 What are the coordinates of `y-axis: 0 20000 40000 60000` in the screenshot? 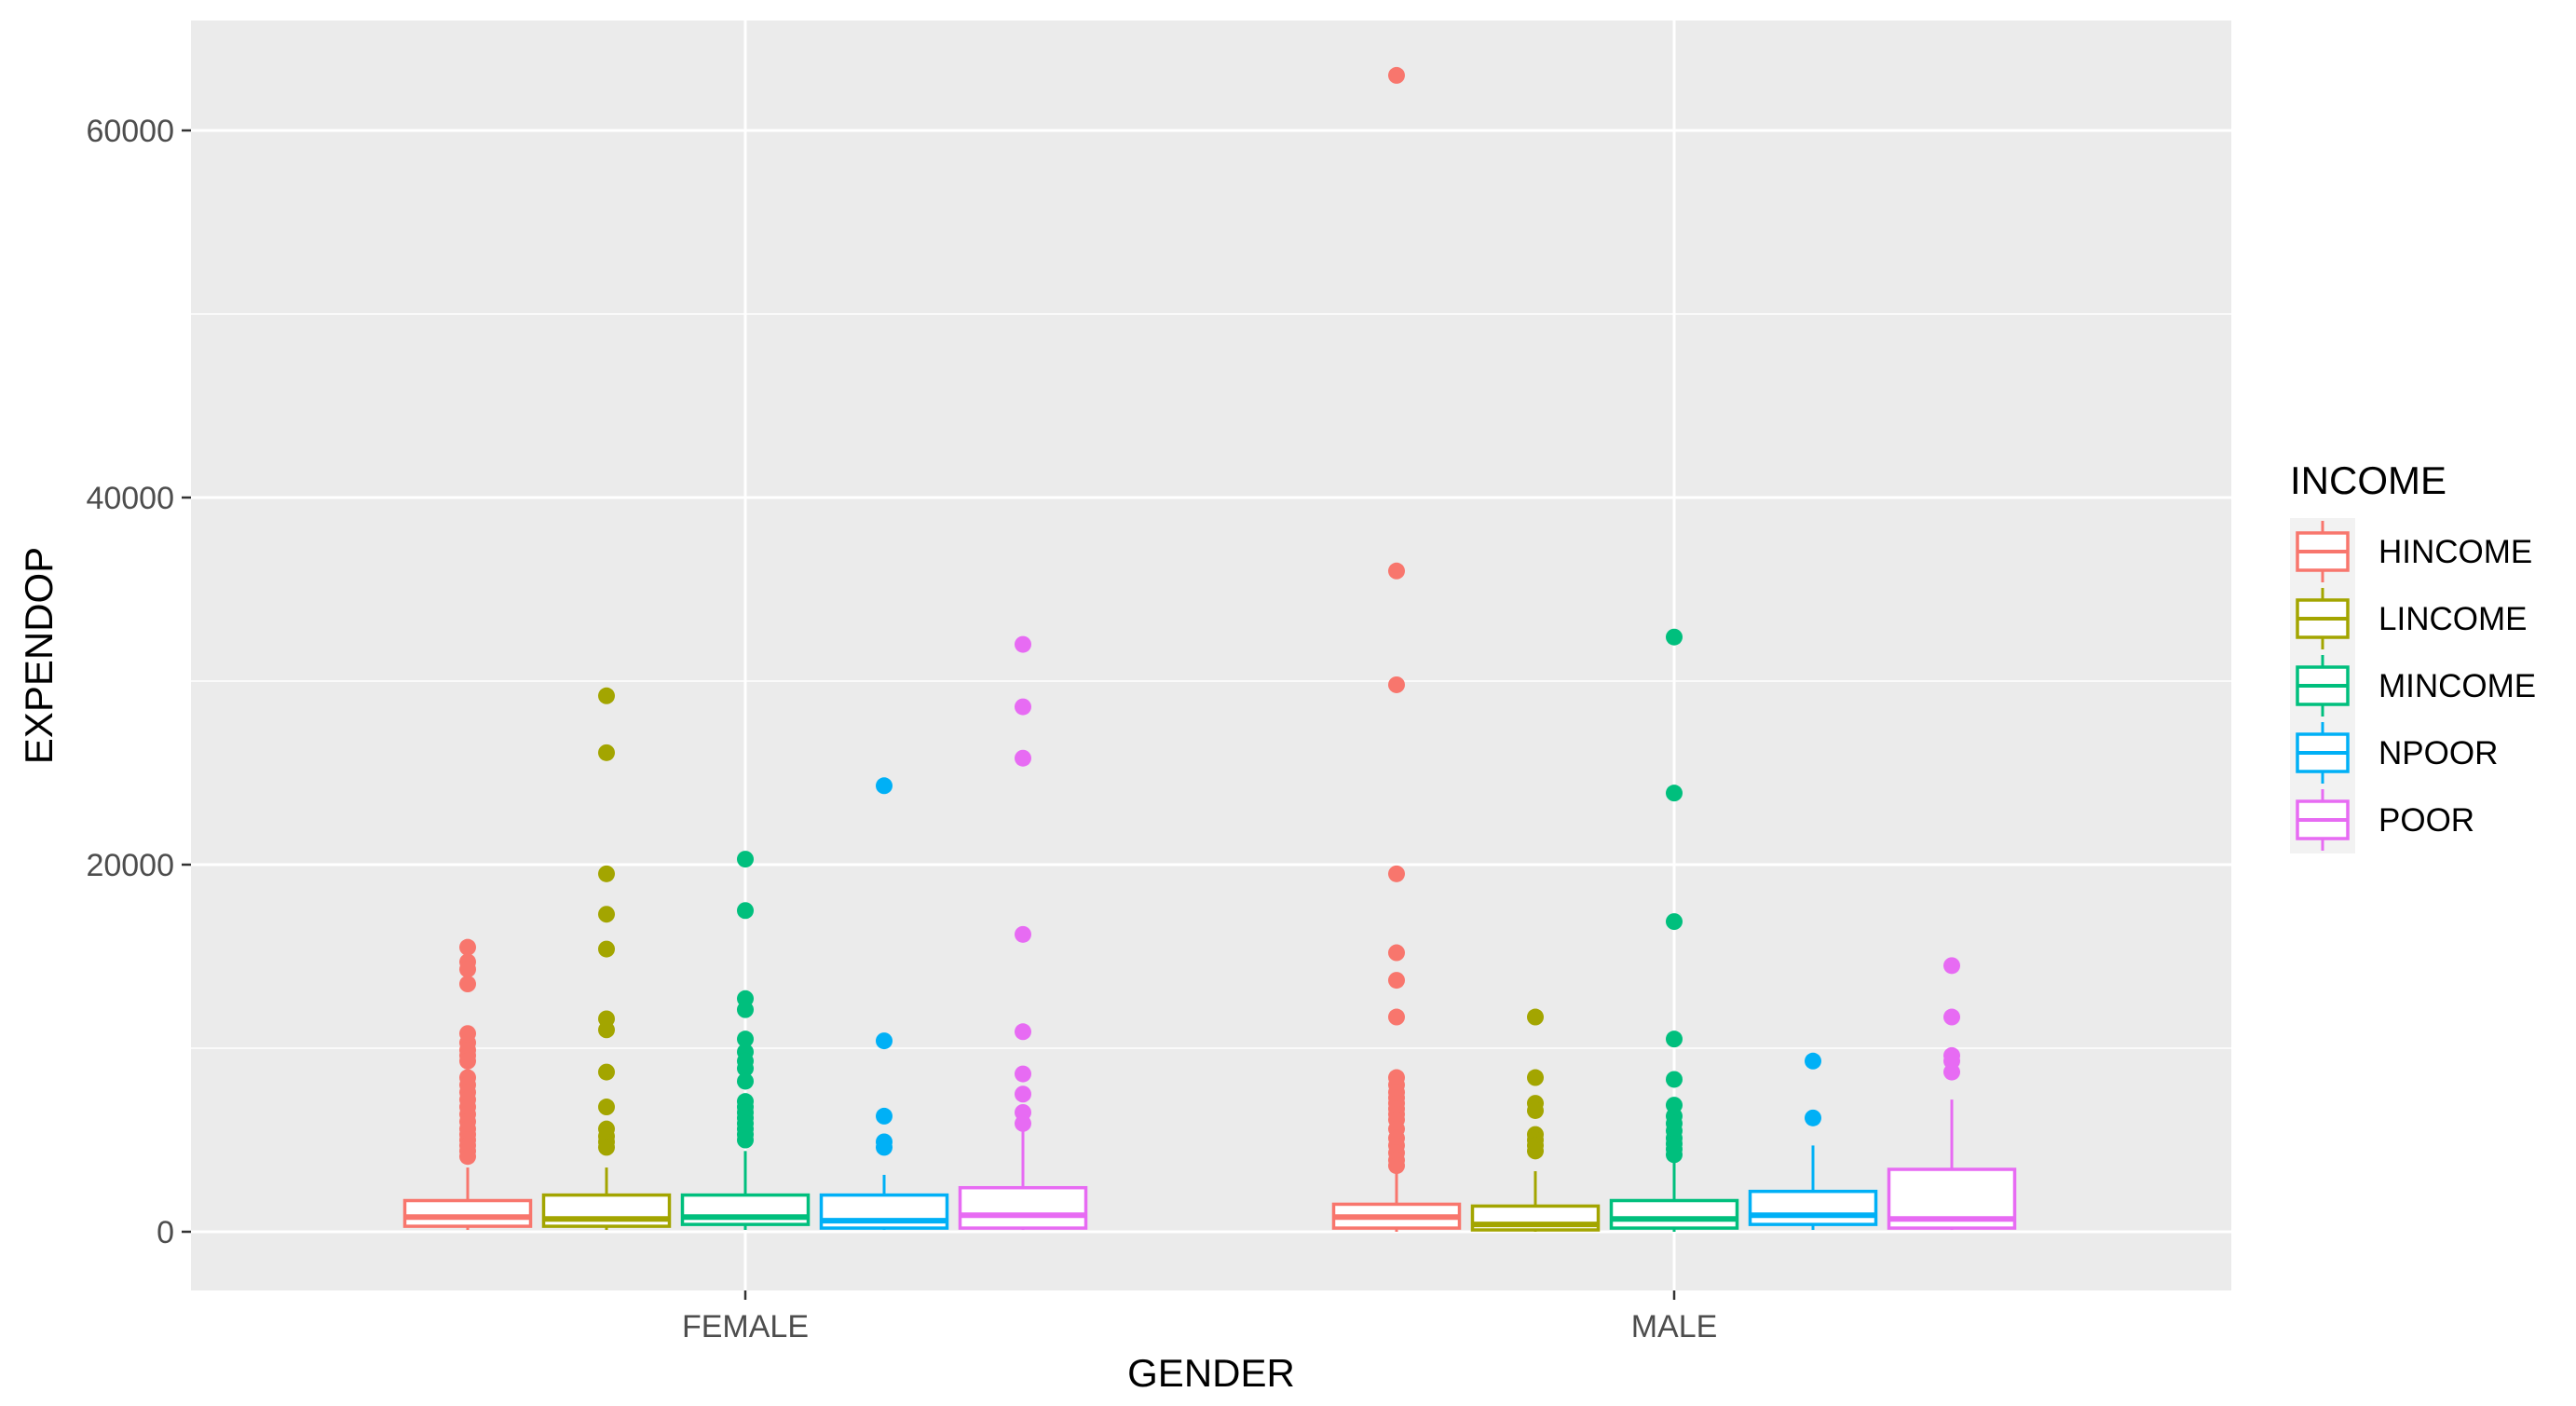 It's located at (138, 682).